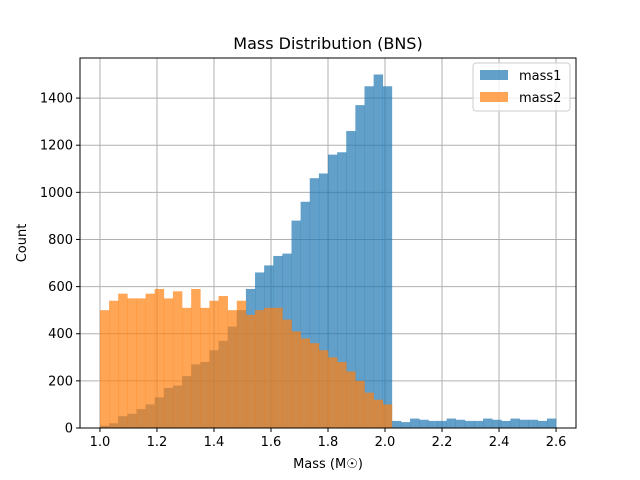 The width and height of the screenshot is (640, 480). I want to click on y-tick-label: 600, so click(60, 287).